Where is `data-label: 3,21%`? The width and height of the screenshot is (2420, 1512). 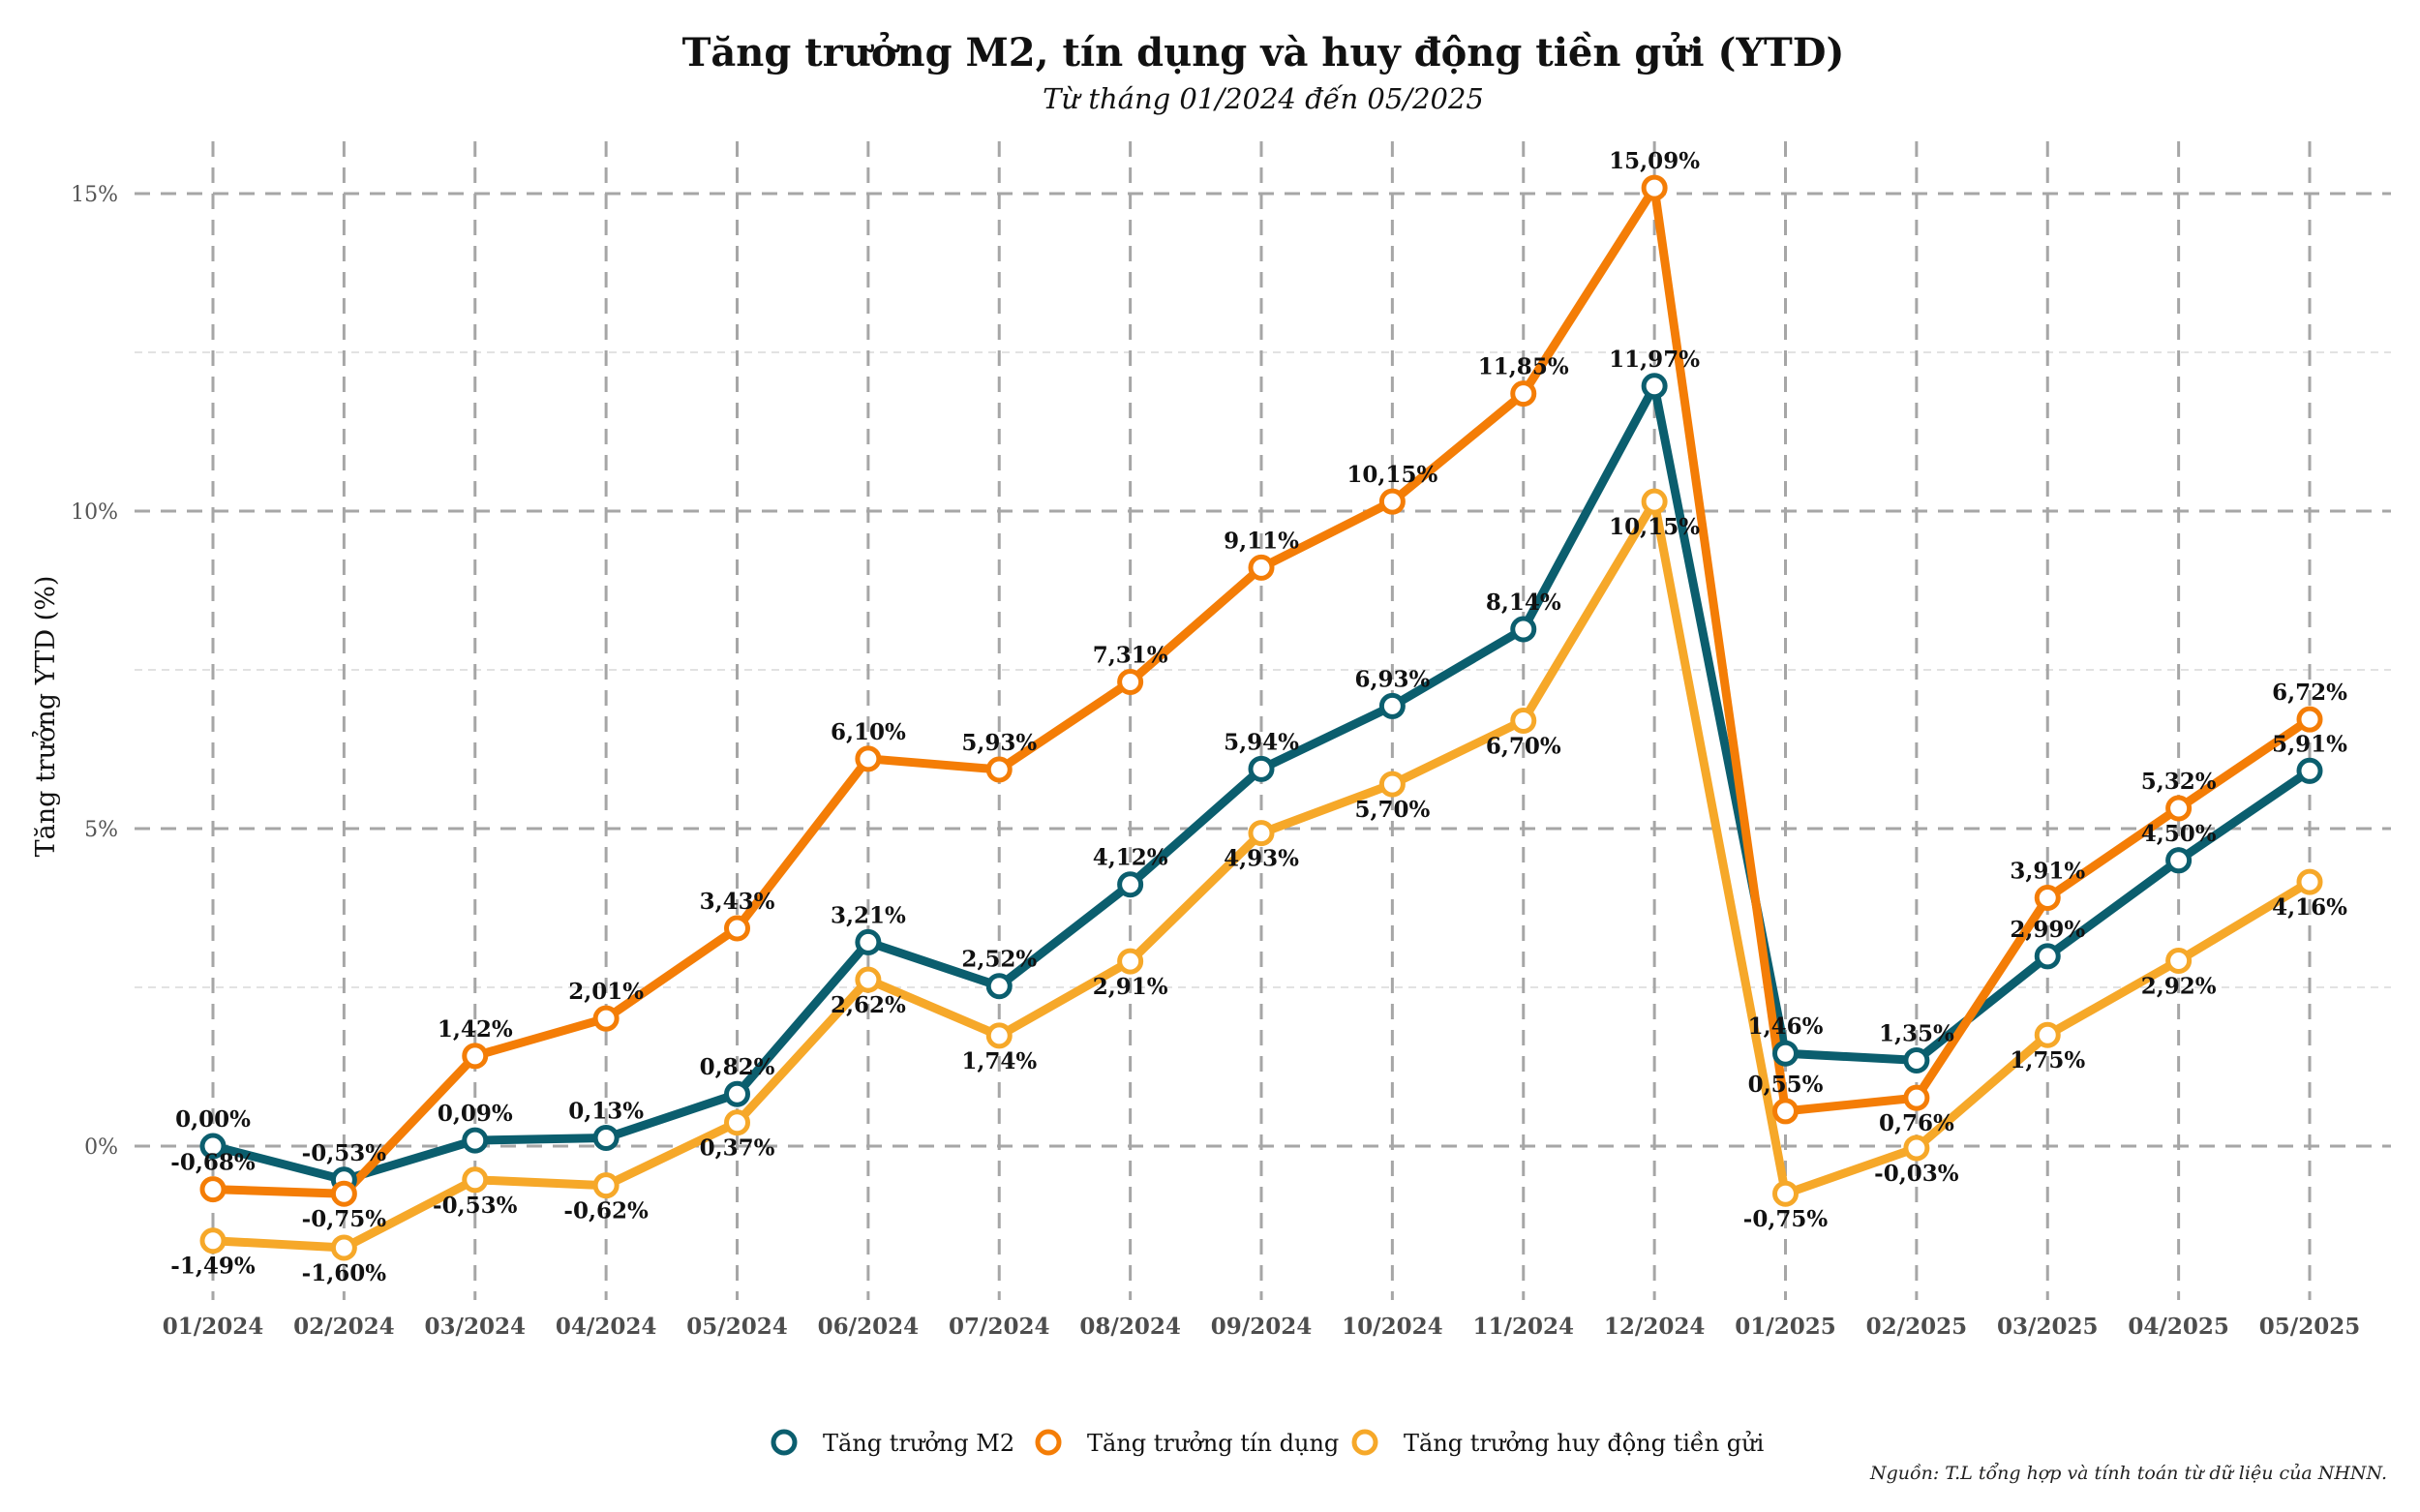 data-label: 3,21% is located at coordinates (868, 915).